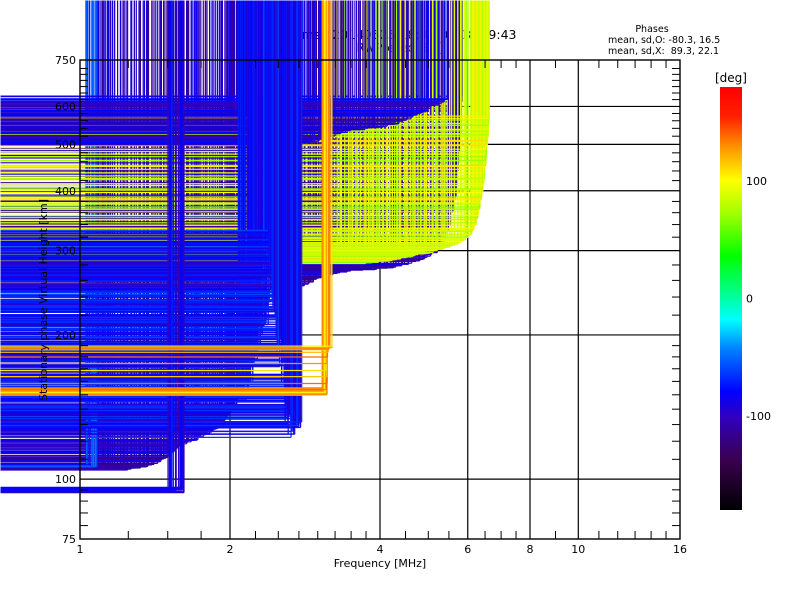  What do you see at coordinates (380, 563) in the screenshot?
I see `x-axis-label: Frequency [MHz]` at bounding box center [380, 563].